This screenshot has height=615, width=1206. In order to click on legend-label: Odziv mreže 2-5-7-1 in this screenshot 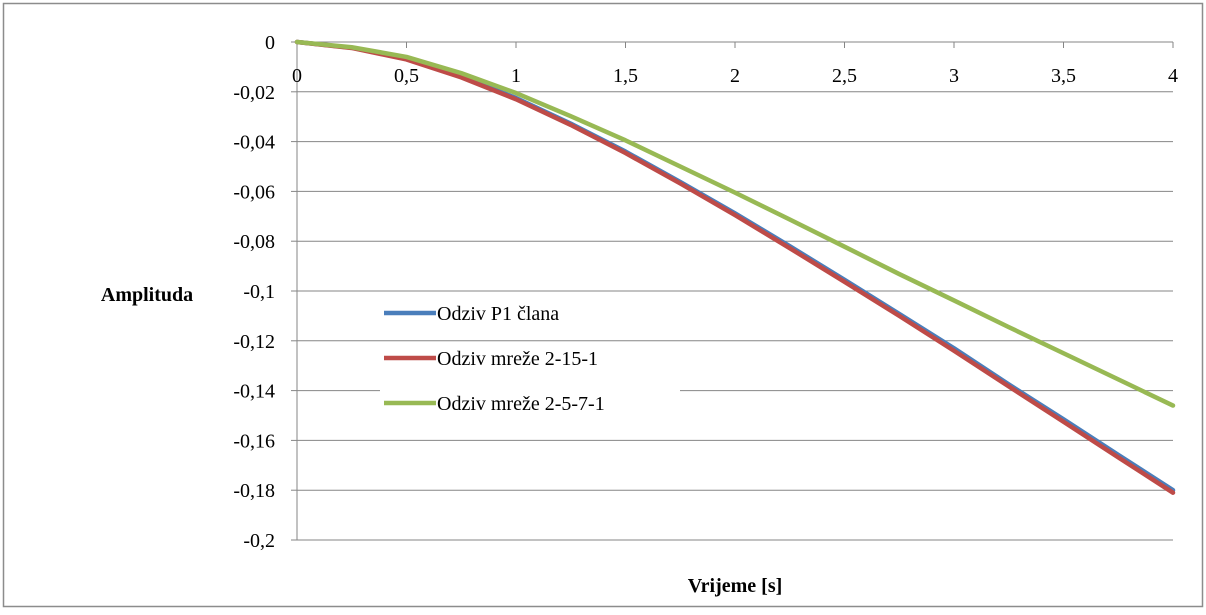, I will do `click(521, 404)`.